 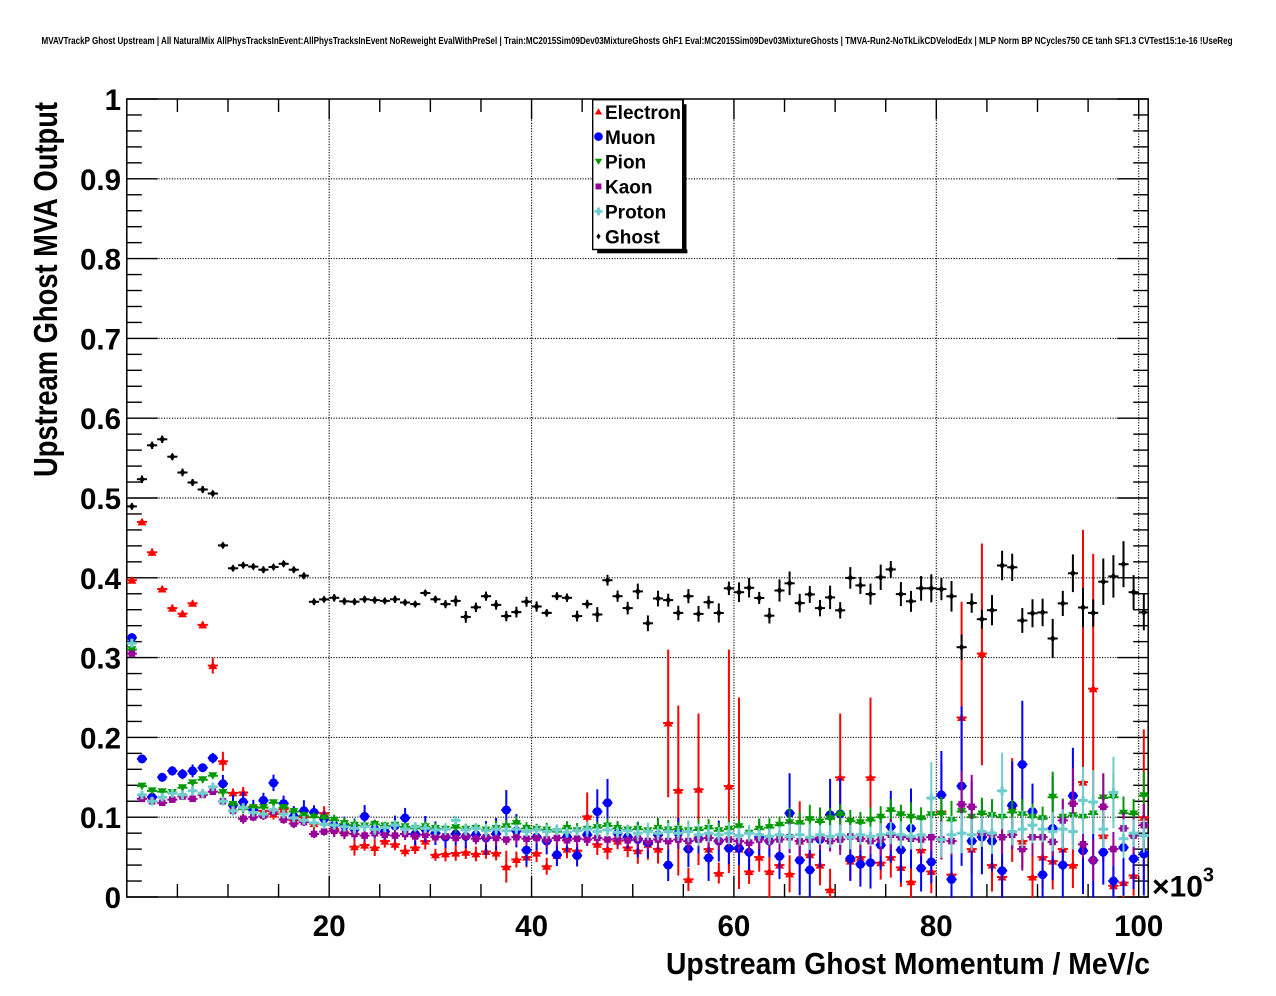 I want to click on svg-text: Electron, so click(x=643, y=113).